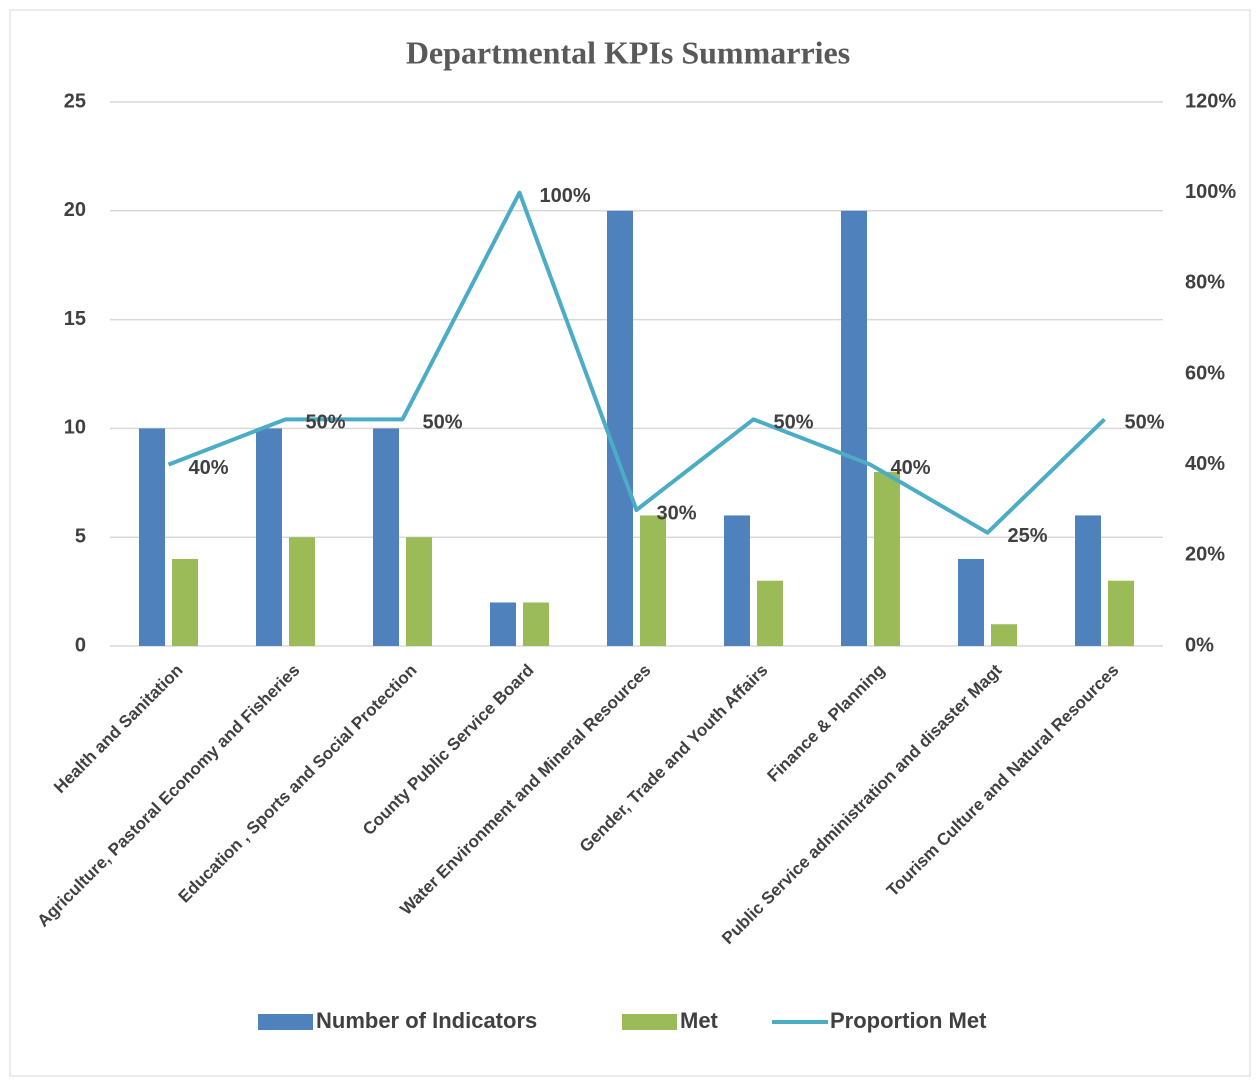 Image resolution: width=1259 pixels, height=1084 pixels. Describe the element at coordinates (75, 319) in the screenshot. I see `y-tick-label: 15` at that location.